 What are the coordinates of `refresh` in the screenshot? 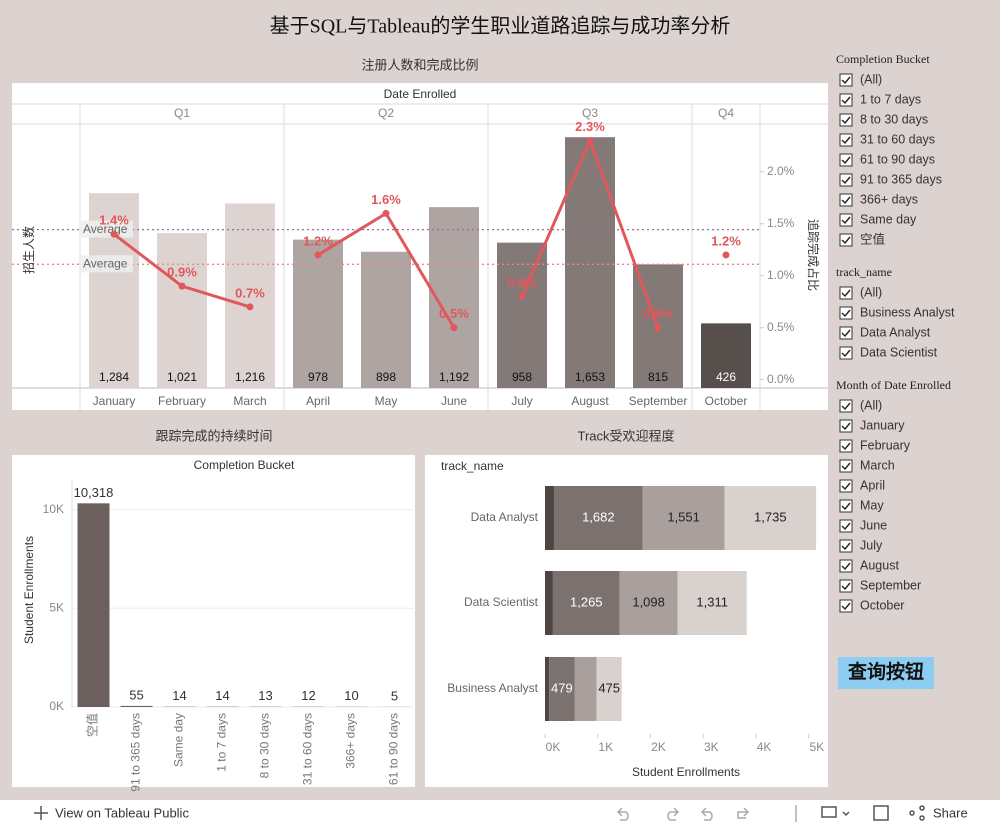 It's located at (743, 813).